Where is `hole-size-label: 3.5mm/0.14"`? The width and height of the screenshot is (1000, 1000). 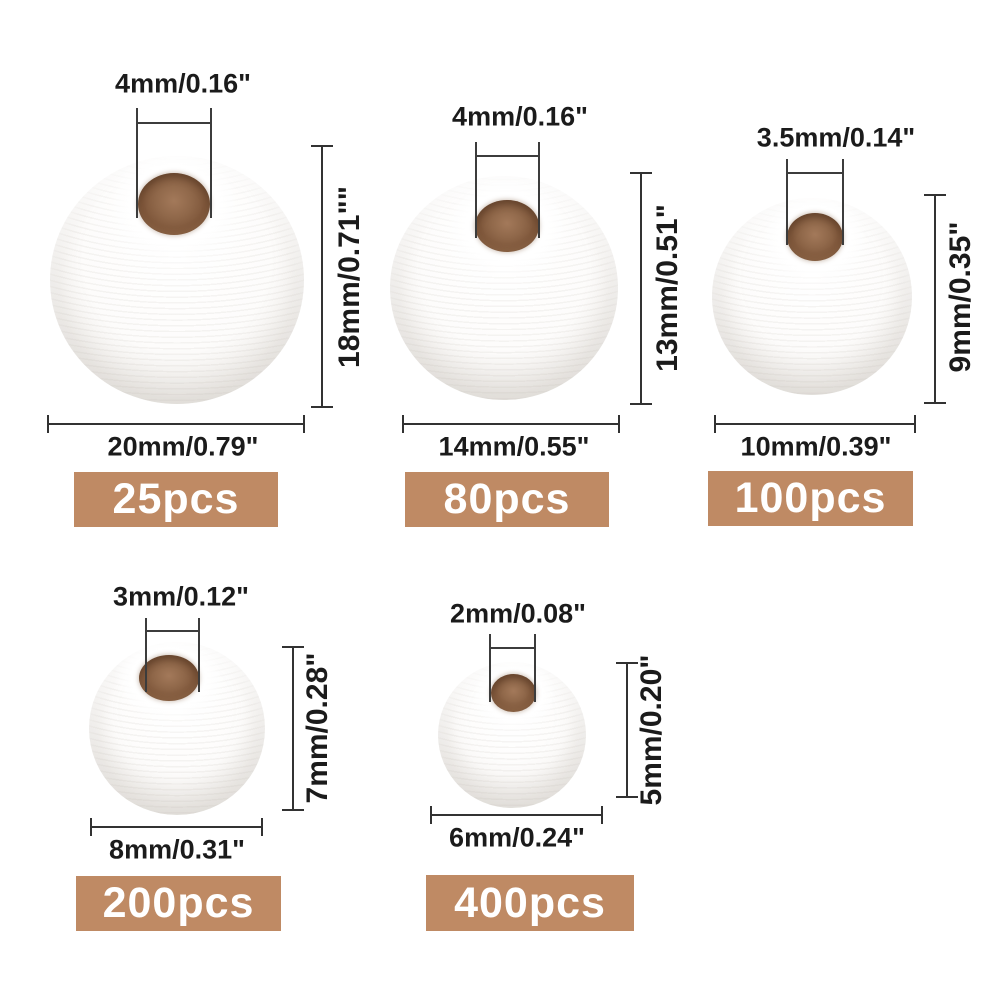
hole-size-label: 3.5mm/0.14" is located at coordinates (836, 137).